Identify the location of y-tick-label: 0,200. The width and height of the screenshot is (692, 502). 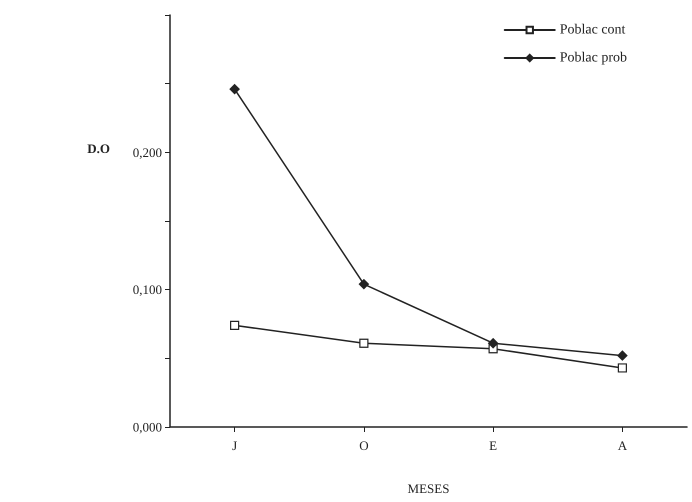
(147, 152).